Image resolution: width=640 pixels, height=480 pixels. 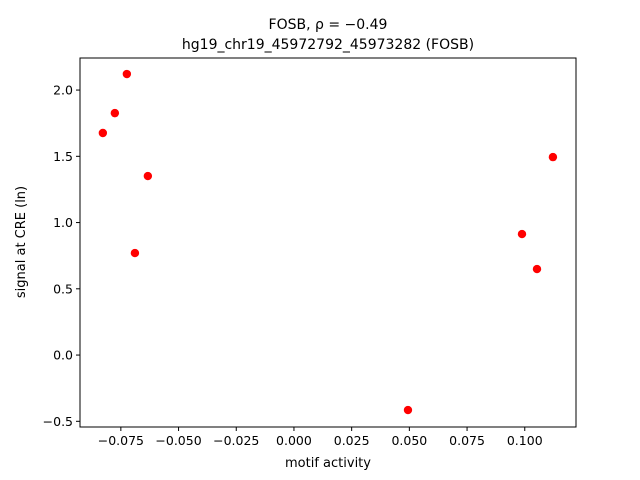 What do you see at coordinates (63, 288) in the screenshot?
I see `y-tick-label: 0.5` at bounding box center [63, 288].